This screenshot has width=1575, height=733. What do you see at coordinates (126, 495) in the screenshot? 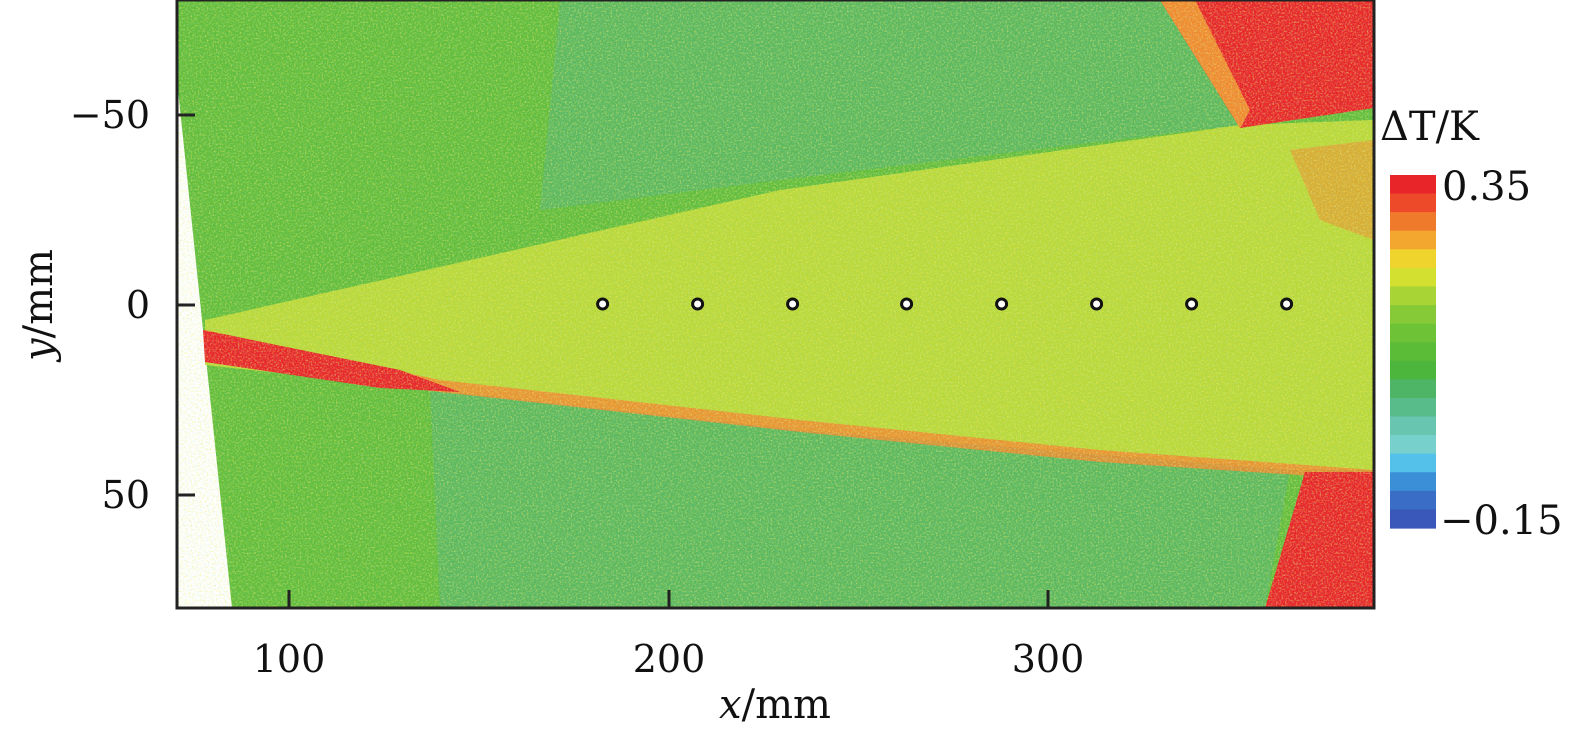
I see `y-tick-label-50: 50` at bounding box center [126, 495].